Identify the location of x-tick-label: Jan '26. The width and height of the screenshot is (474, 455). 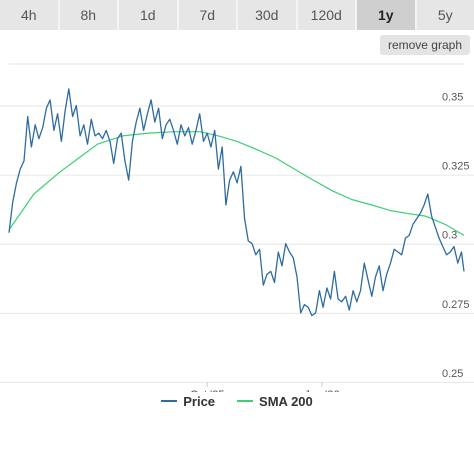
(321, 390).